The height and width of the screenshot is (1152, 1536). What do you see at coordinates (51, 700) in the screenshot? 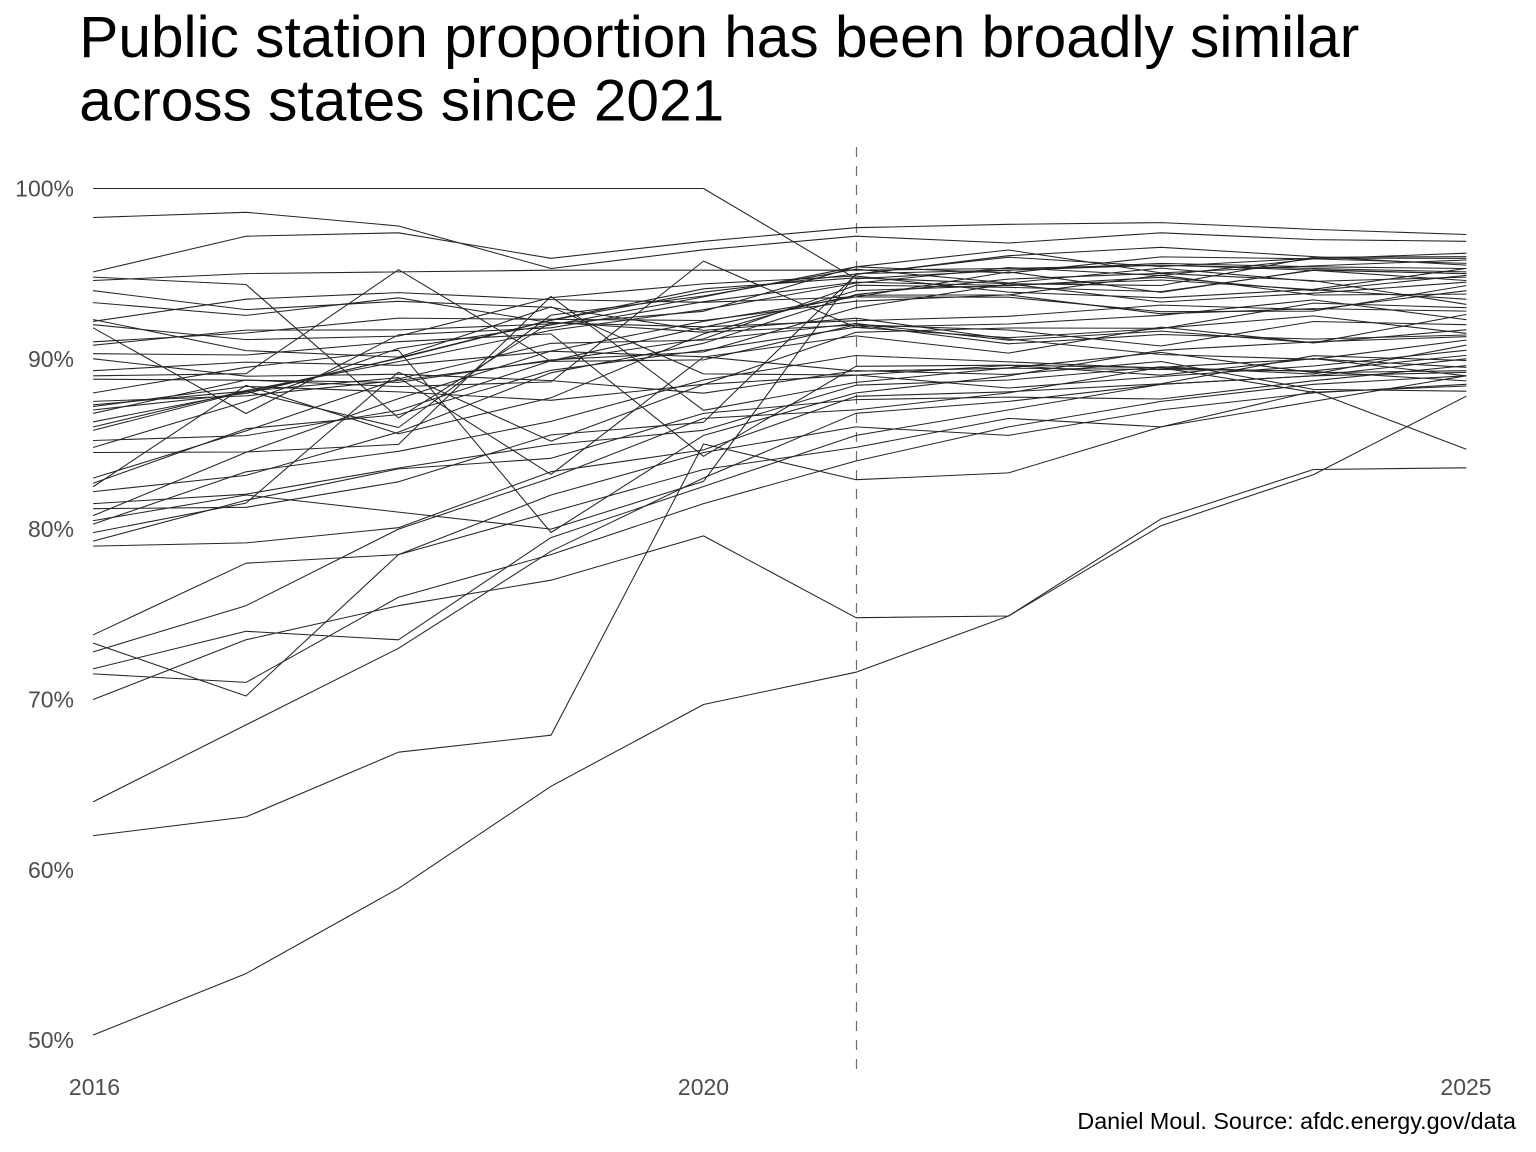
I see `svg-text: 70%` at bounding box center [51, 700].